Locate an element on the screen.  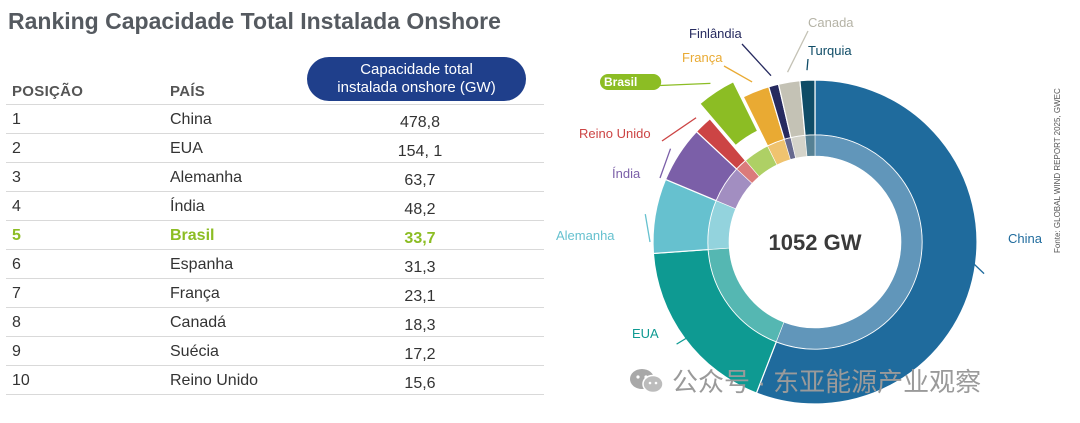
donut-center-label: 1052 GW is located at coordinates (815, 242).